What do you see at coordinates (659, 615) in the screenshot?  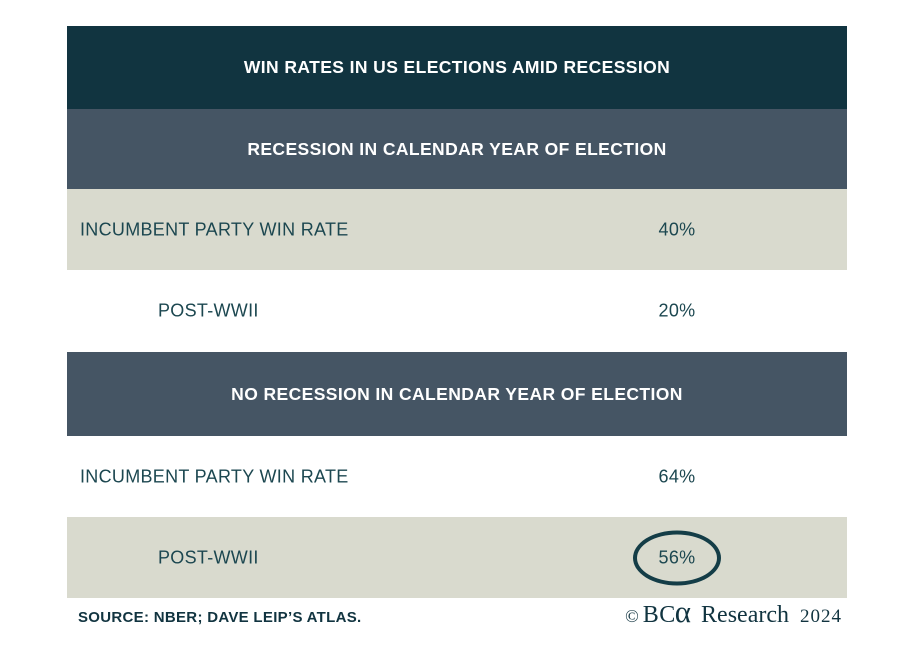 I see `brand-bc: BC` at bounding box center [659, 615].